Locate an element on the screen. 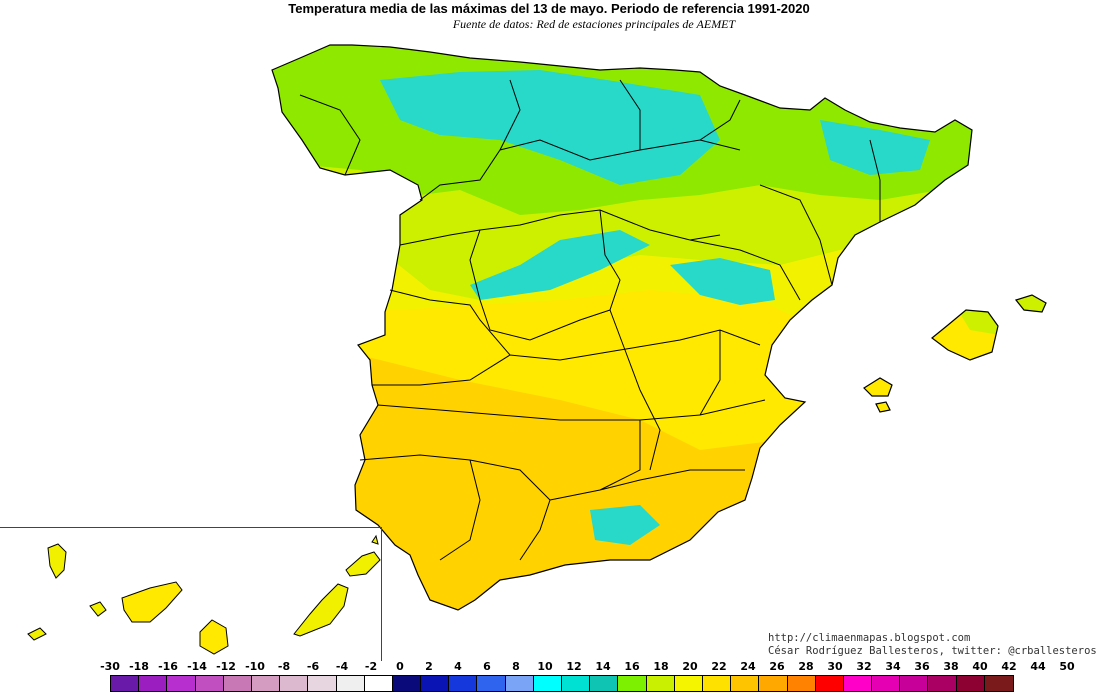  legend-label: 4 is located at coordinates (458, 666).